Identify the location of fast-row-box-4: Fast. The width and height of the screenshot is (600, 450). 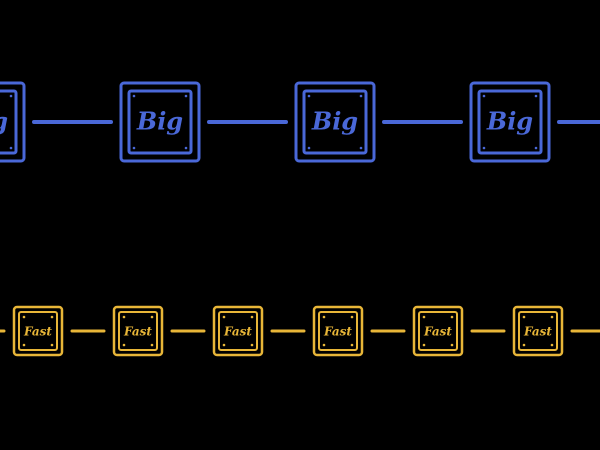
(338, 331).